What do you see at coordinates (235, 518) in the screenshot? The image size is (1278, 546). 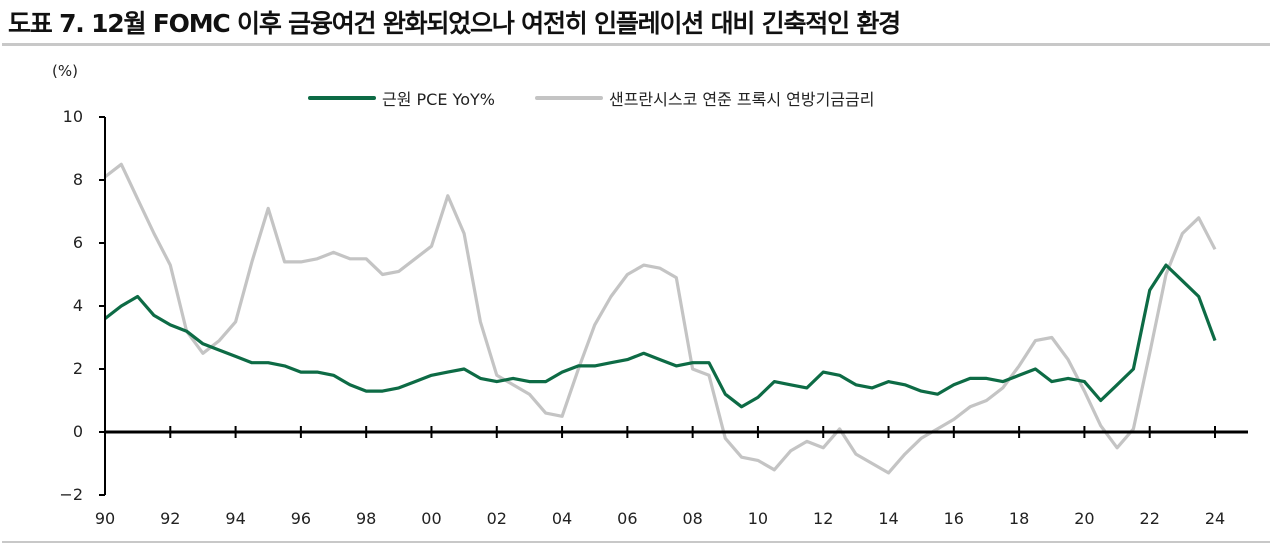 I see `x-tick-label: 94` at bounding box center [235, 518].